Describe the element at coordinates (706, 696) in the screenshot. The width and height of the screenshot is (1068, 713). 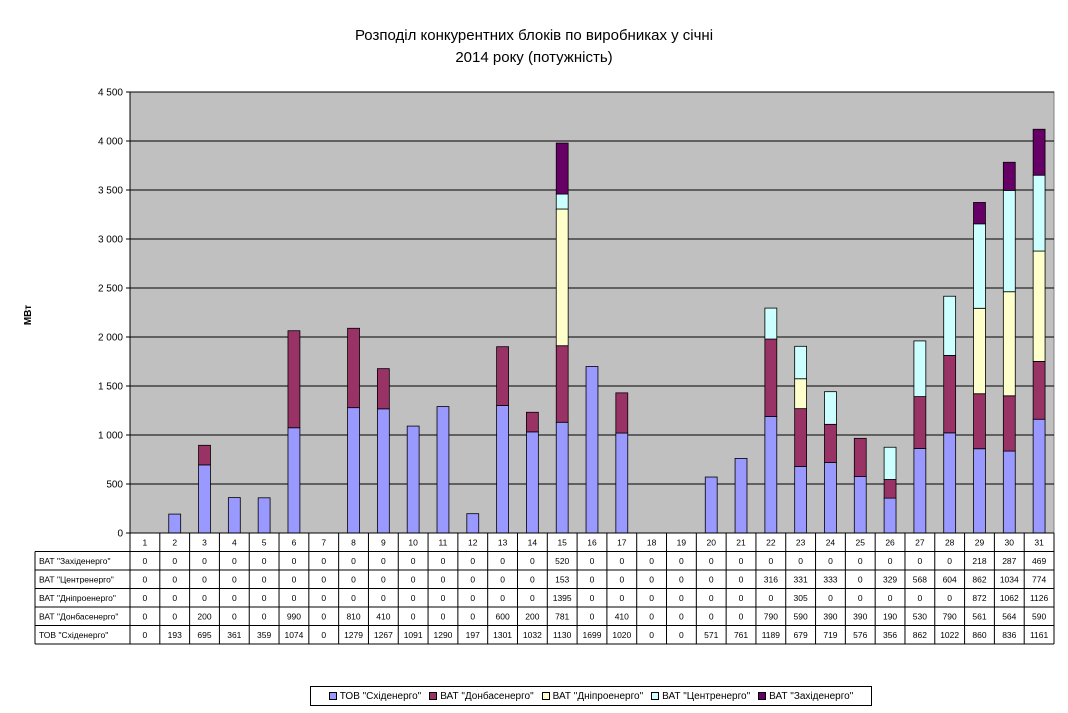
I see `legend-label: ВАТ "Центренерго"` at that location.